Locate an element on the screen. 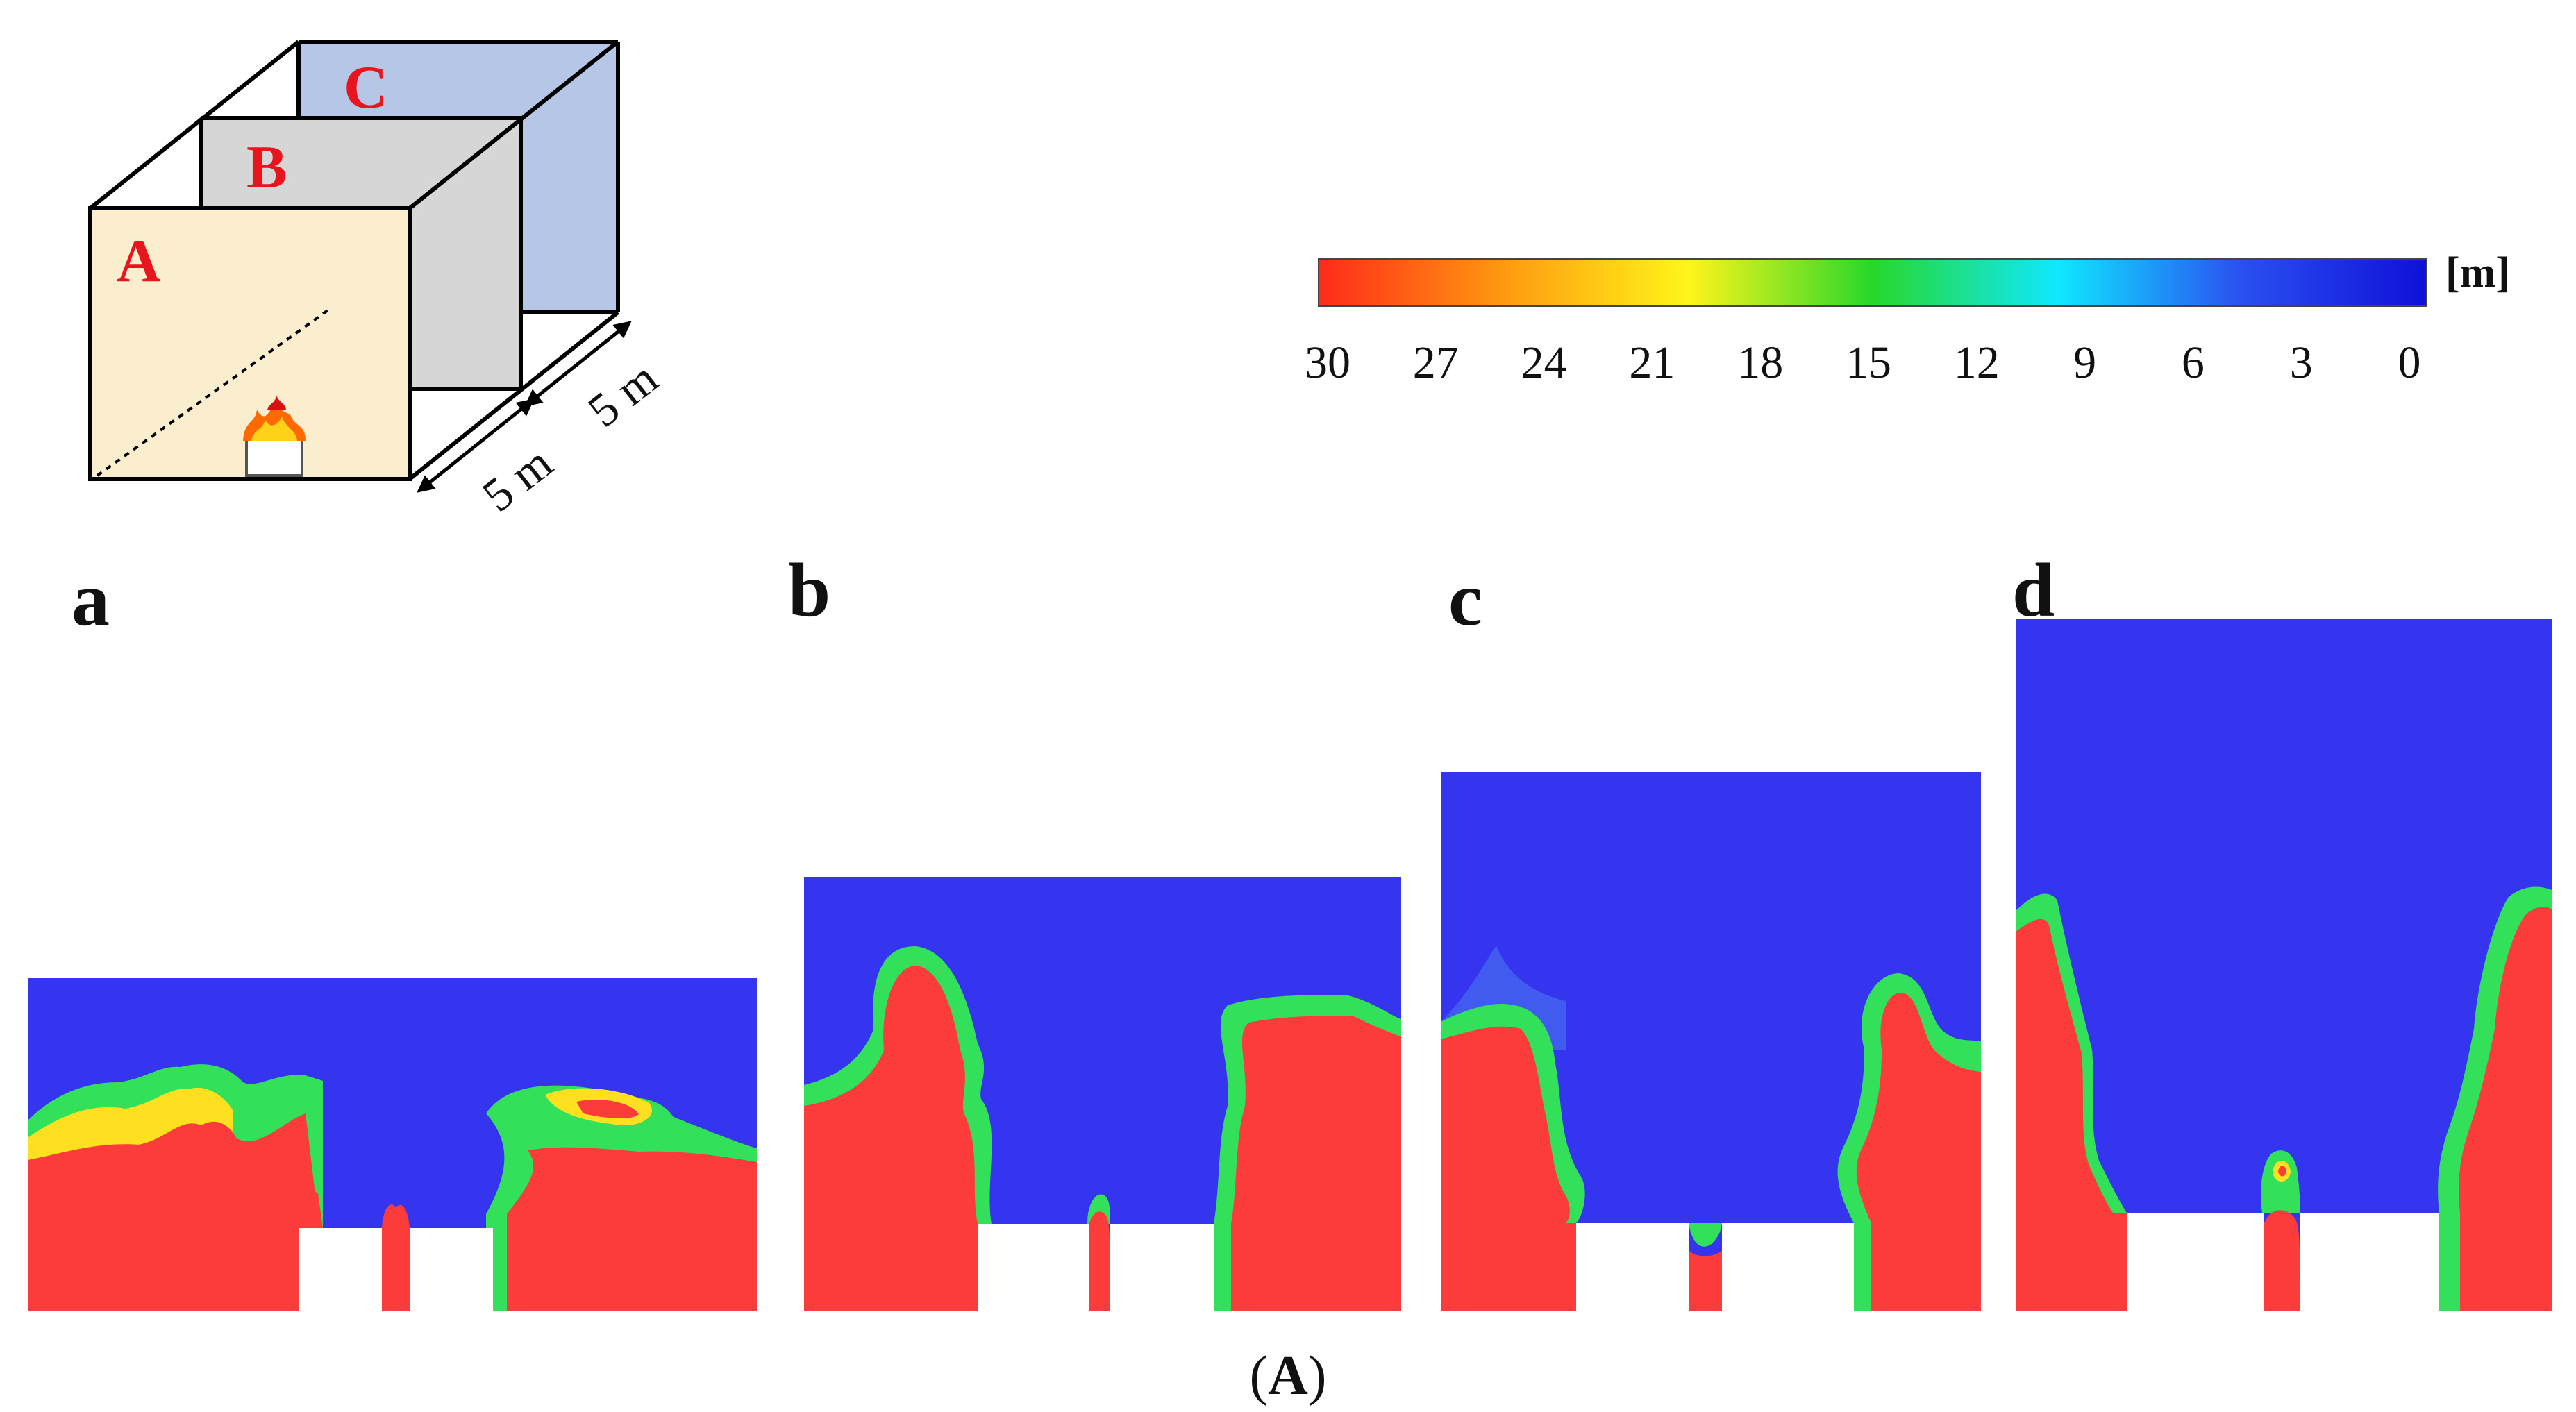 The image size is (2576, 1412). dimension-label-2: 5 m is located at coordinates (622, 394).